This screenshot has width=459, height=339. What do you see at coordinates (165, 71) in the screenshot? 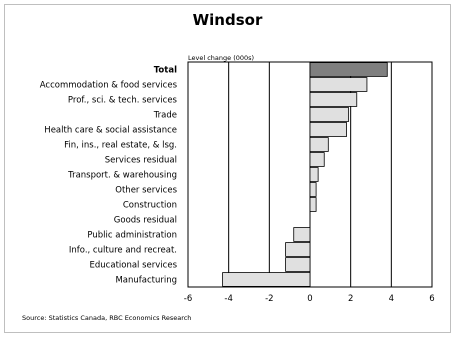
I see `category-label: Total` at bounding box center [165, 71].